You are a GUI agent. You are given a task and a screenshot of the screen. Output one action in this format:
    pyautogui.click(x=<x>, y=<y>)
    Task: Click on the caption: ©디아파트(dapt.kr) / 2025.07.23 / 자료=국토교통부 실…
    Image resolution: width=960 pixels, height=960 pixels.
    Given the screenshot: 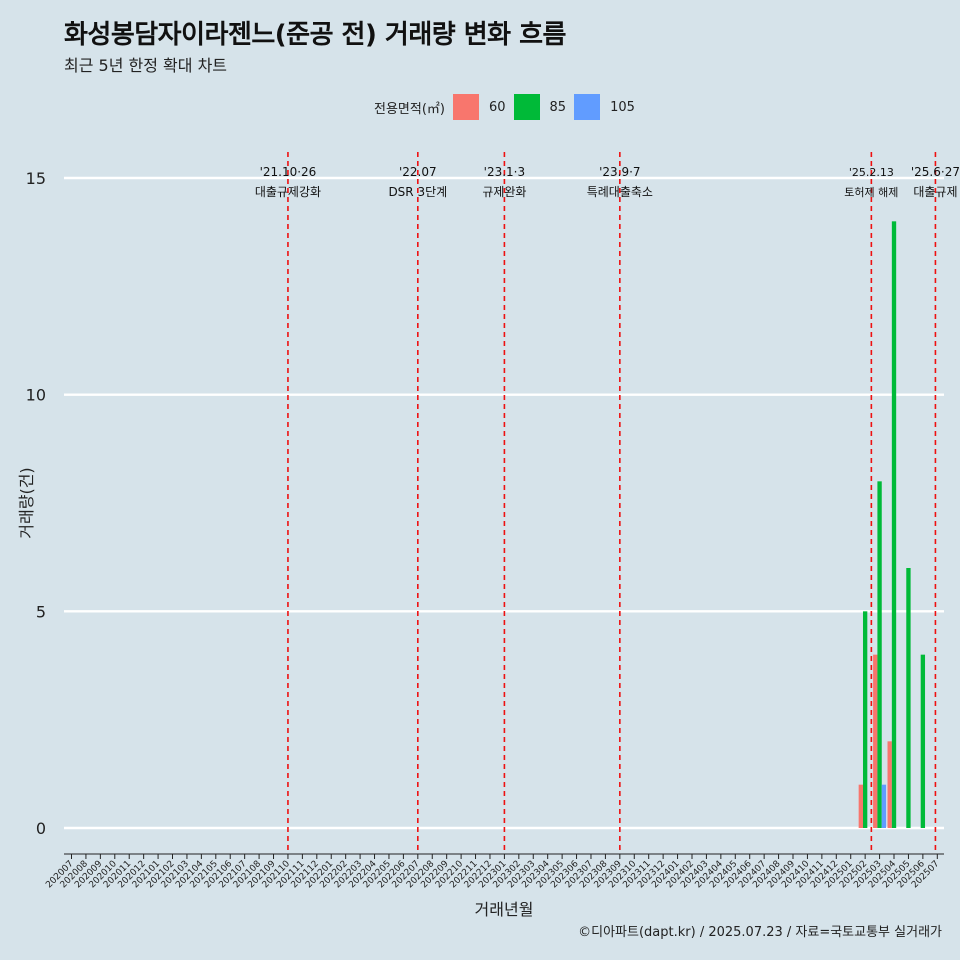 What is the action you would take?
    pyautogui.click(x=760, y=932)
    